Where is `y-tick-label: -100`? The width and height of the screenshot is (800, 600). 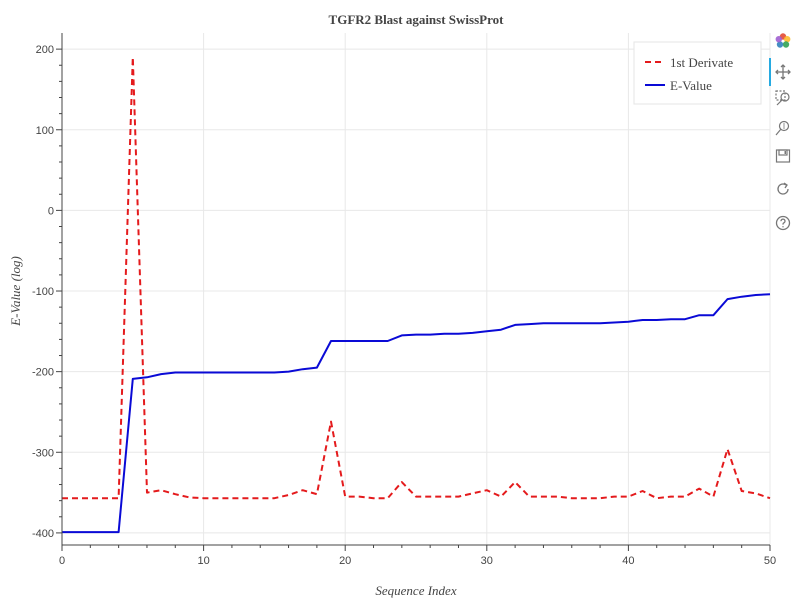
y-tick-label: -100 is located at coordinates (43, 292).